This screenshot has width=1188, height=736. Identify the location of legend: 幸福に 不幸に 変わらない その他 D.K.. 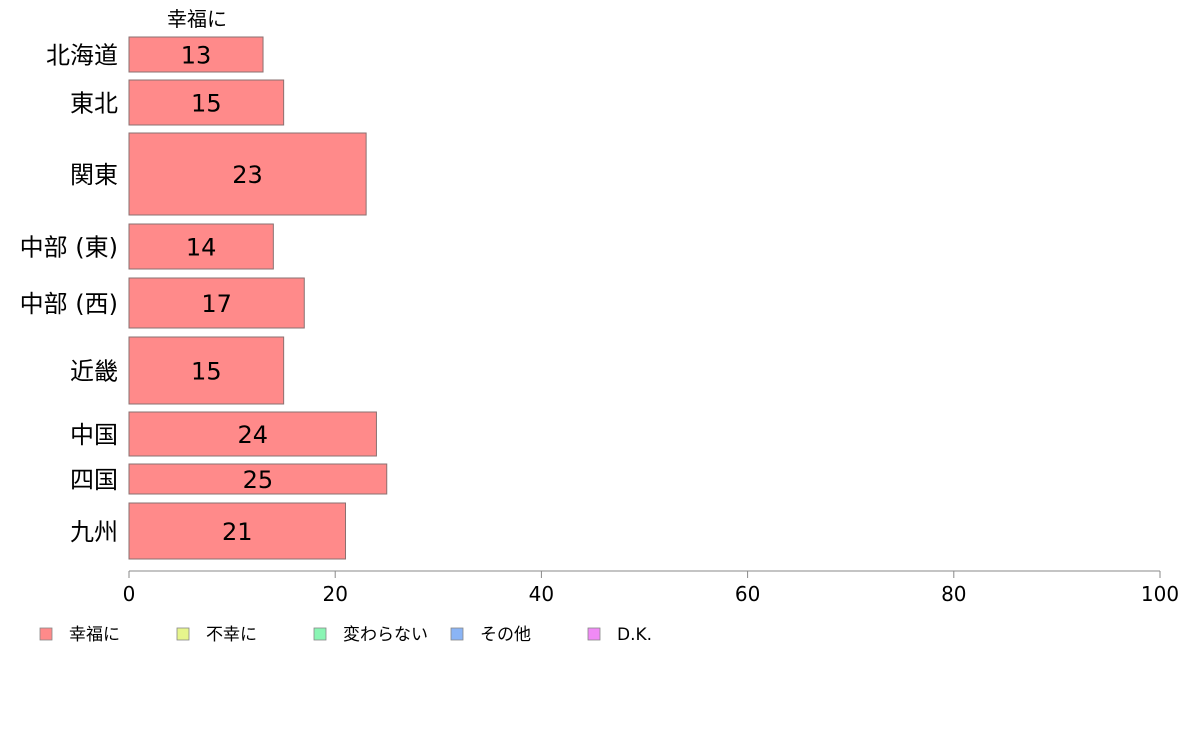
(345, 635).